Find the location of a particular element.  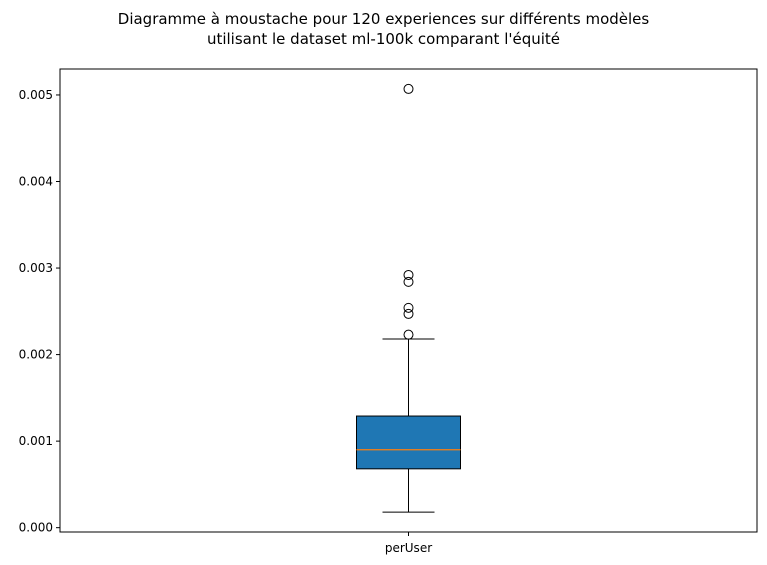

y-tick-label: 0.002 is located at coordinates (36, 355).